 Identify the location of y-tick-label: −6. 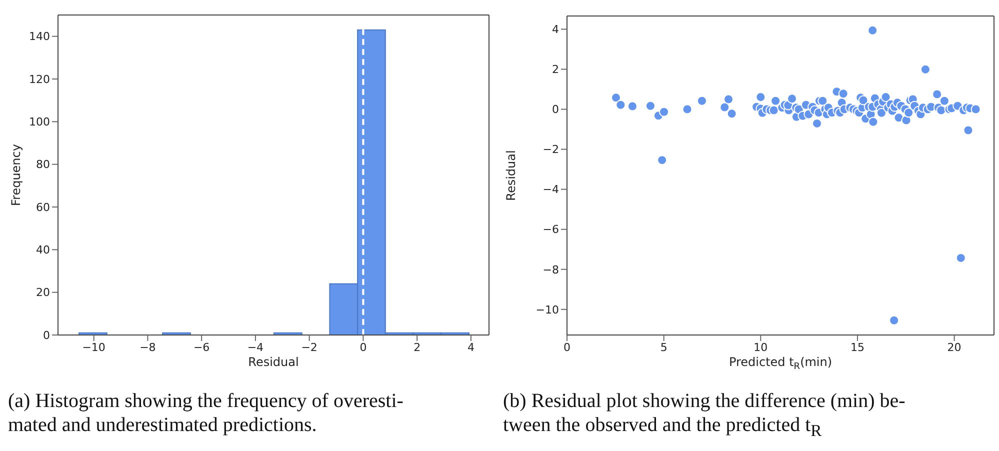
(550, 229).